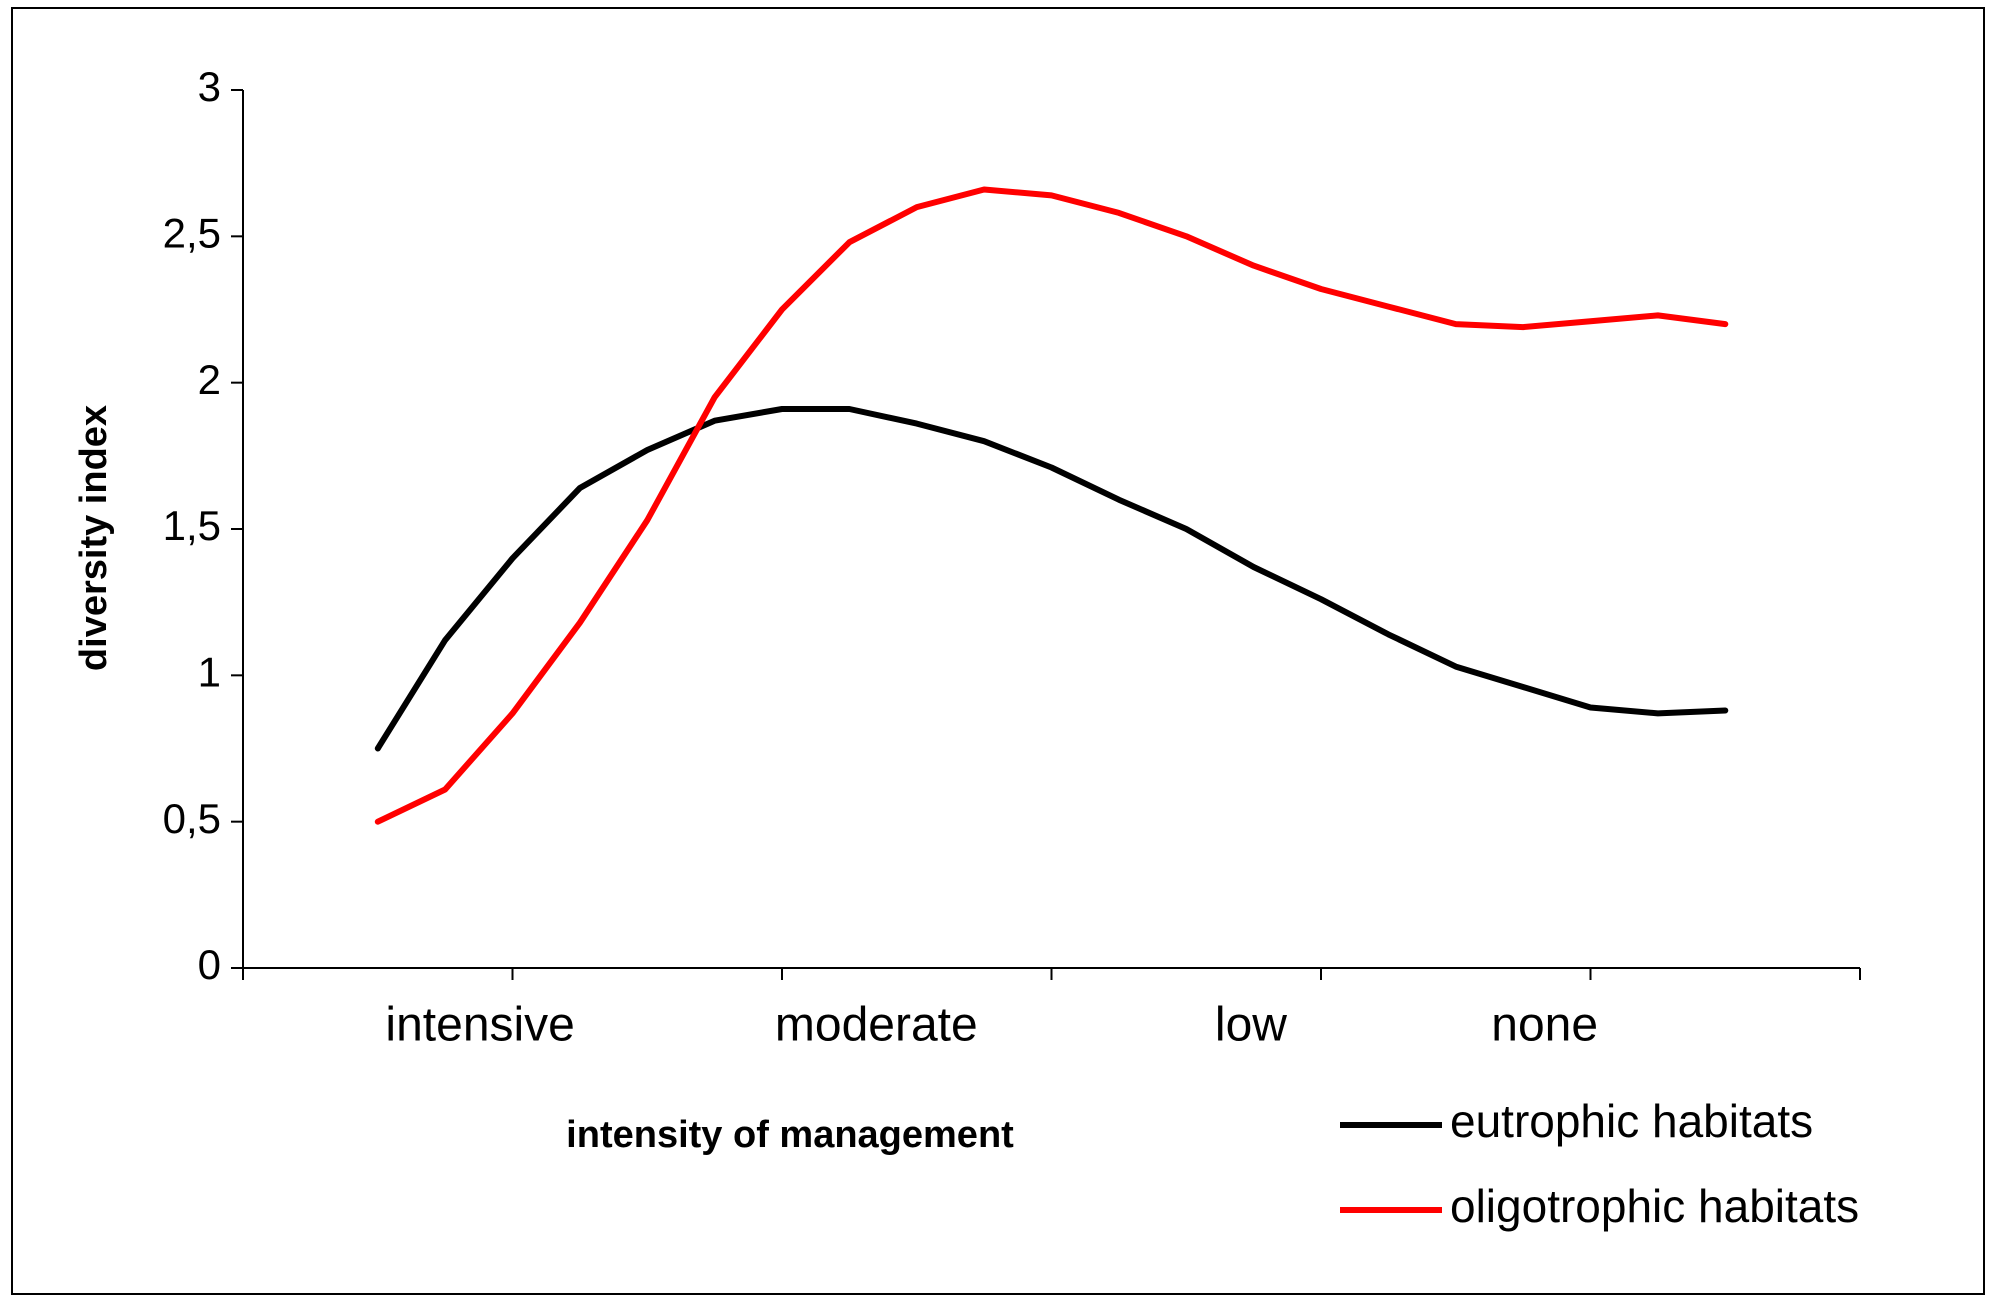 The image size is (1993, 1307). What do you see at coordinates (479, 1025) in the screenshot?
I see `x-category-label: intensive` at bounding box center [479, 1025].